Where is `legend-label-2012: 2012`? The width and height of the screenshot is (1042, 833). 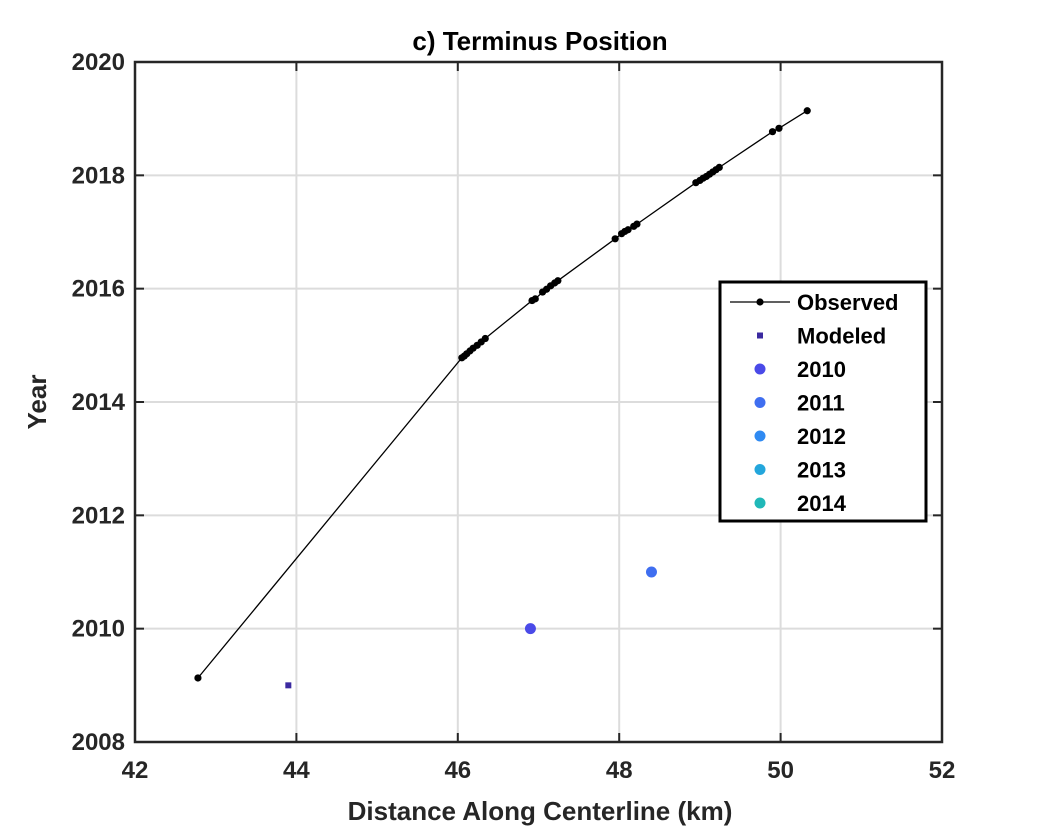 legend-label-2012: 2012 is located at coordinates (821, 436).